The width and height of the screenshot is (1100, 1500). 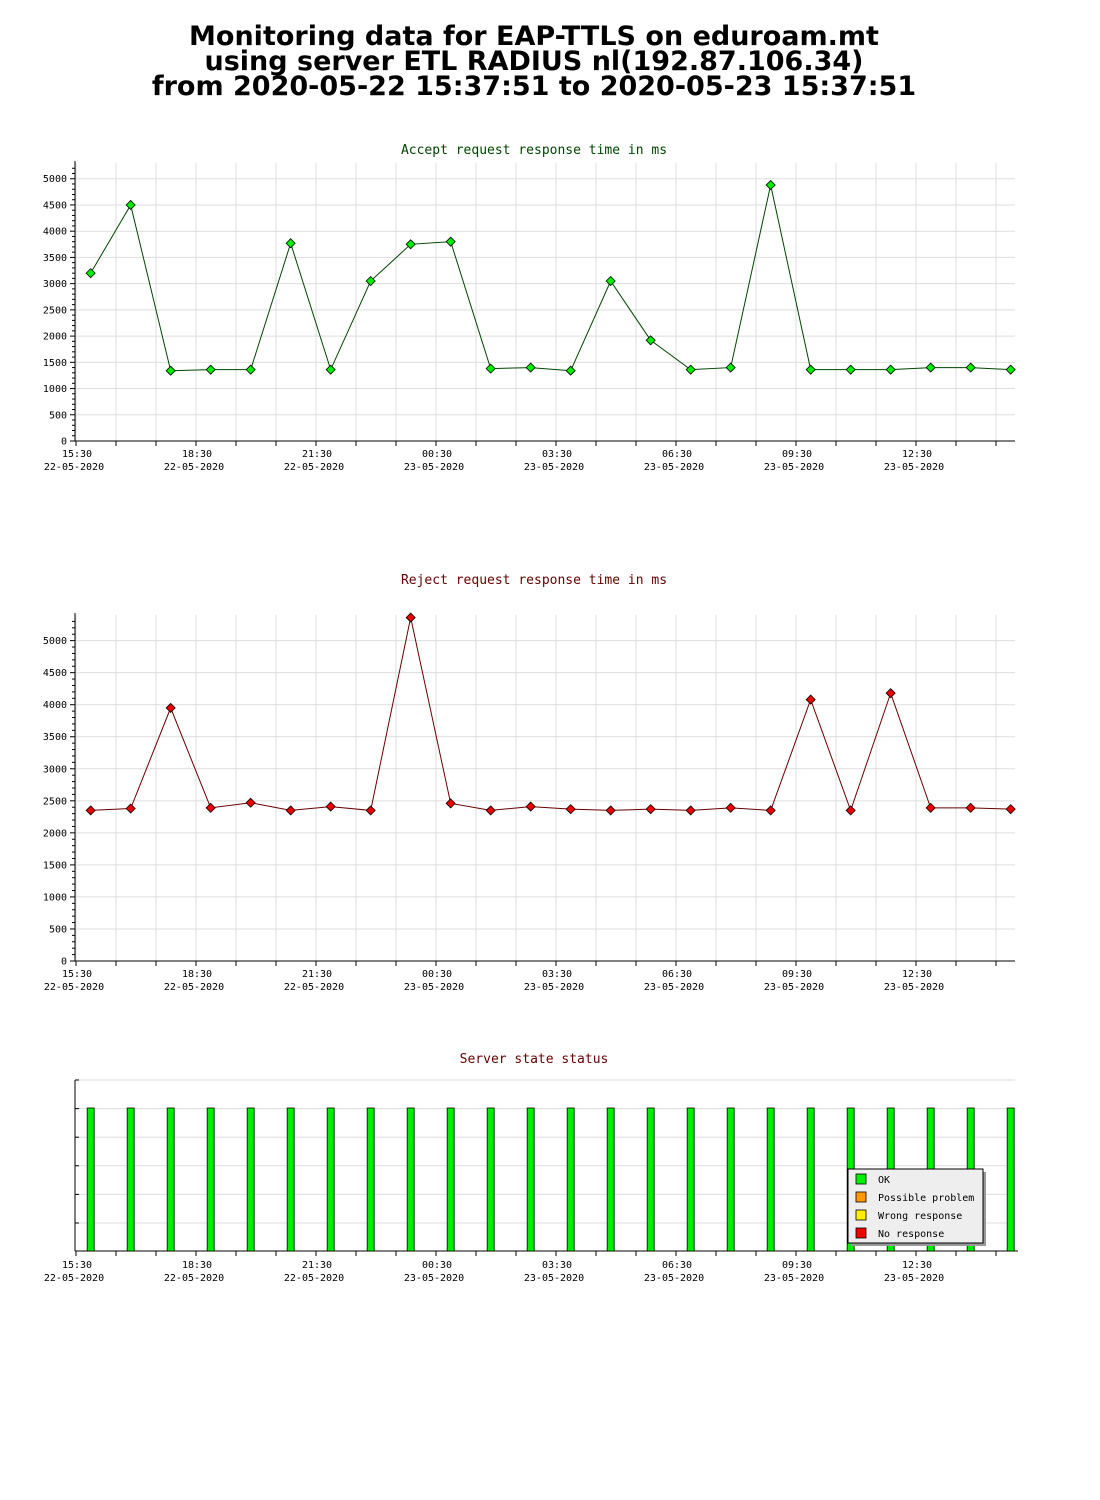 What do you see at coordinates (534, 580) in the screenshot?
I see `reject-chart-title: Reject request response time in ms` at bounding box center [534, 580].